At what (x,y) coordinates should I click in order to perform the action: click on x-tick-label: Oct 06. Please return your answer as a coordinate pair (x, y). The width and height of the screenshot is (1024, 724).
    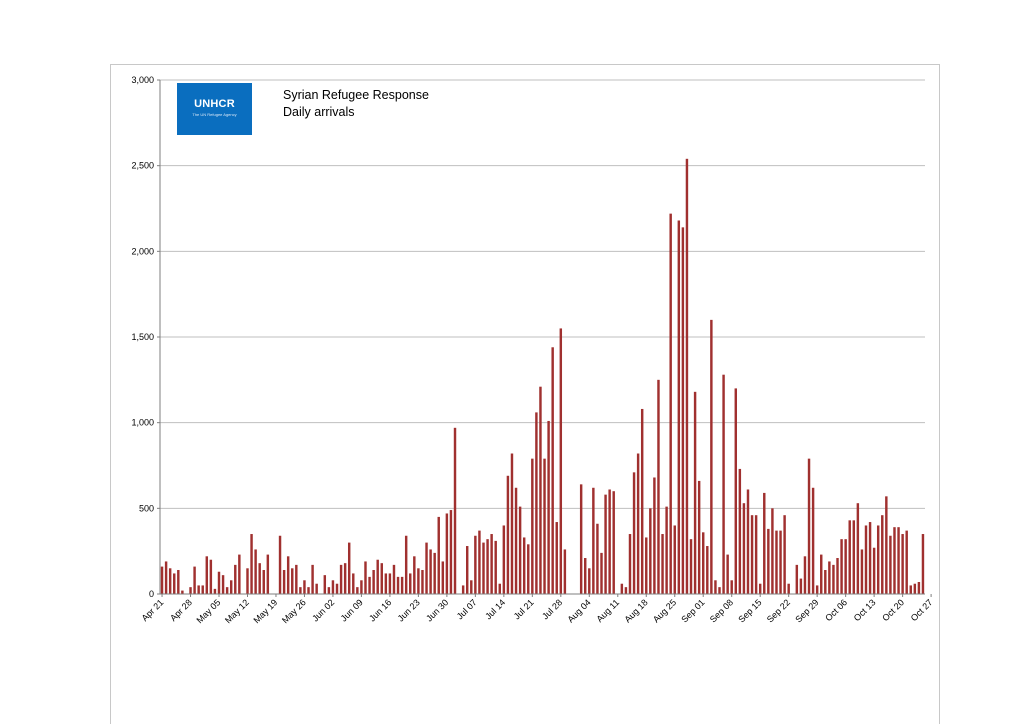
    Looking at the image, I should click on (836, 610).